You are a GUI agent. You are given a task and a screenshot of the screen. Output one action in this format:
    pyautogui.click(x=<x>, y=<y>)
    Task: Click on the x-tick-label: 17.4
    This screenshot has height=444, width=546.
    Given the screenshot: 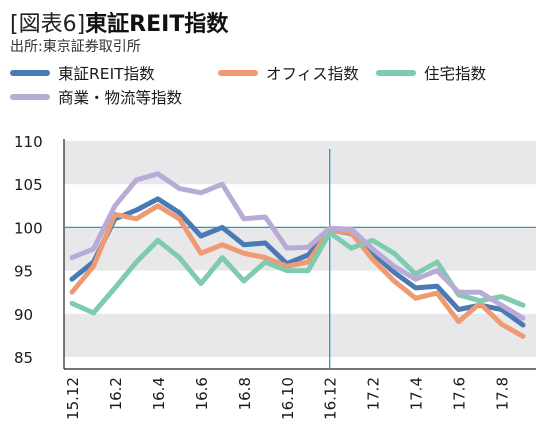 What is the action you would take?
    pyautogui.click(x=417, y=393)
    